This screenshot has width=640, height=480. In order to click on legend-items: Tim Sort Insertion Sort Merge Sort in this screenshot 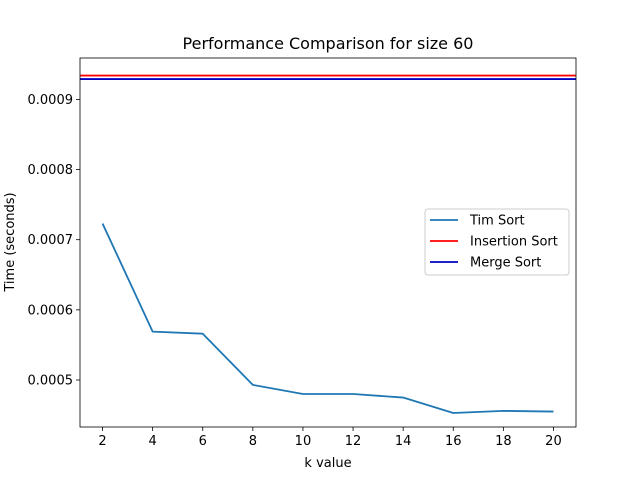, I will do `click(494, 242)`.